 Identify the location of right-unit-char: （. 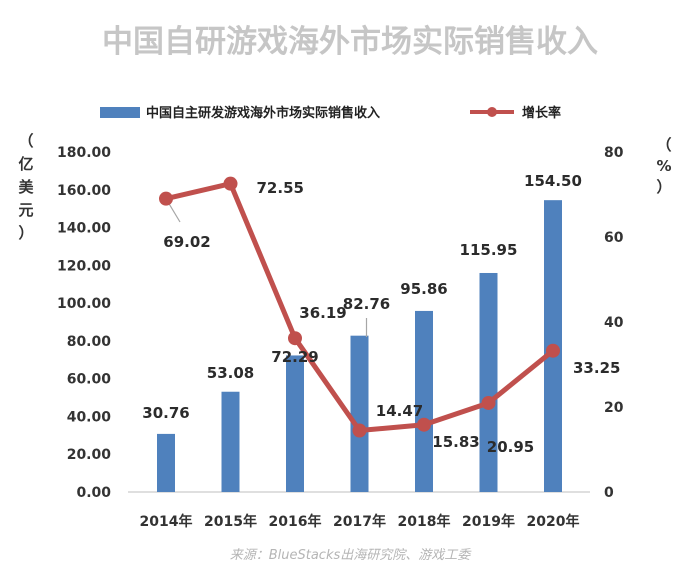
(663, 145).